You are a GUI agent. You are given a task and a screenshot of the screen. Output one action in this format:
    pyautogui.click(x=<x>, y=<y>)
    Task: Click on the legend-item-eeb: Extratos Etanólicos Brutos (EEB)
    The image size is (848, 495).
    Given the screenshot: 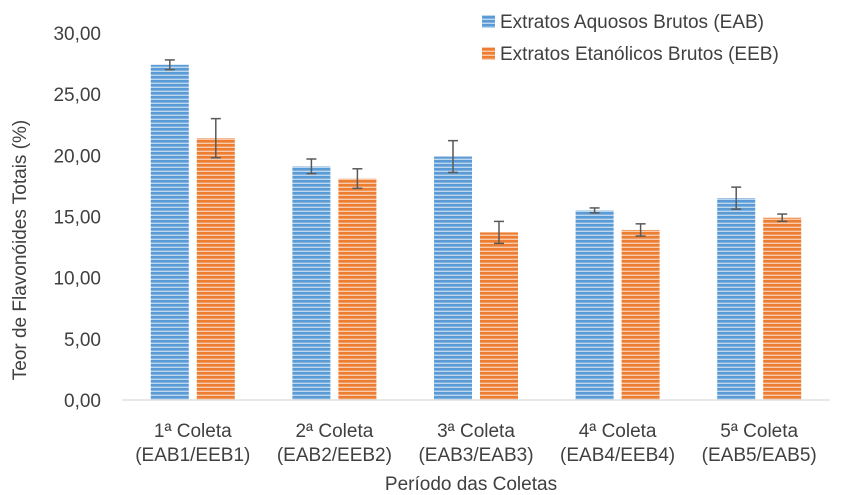 What is the action you would take?
    pyautogui.click(x=630, y=54)
    